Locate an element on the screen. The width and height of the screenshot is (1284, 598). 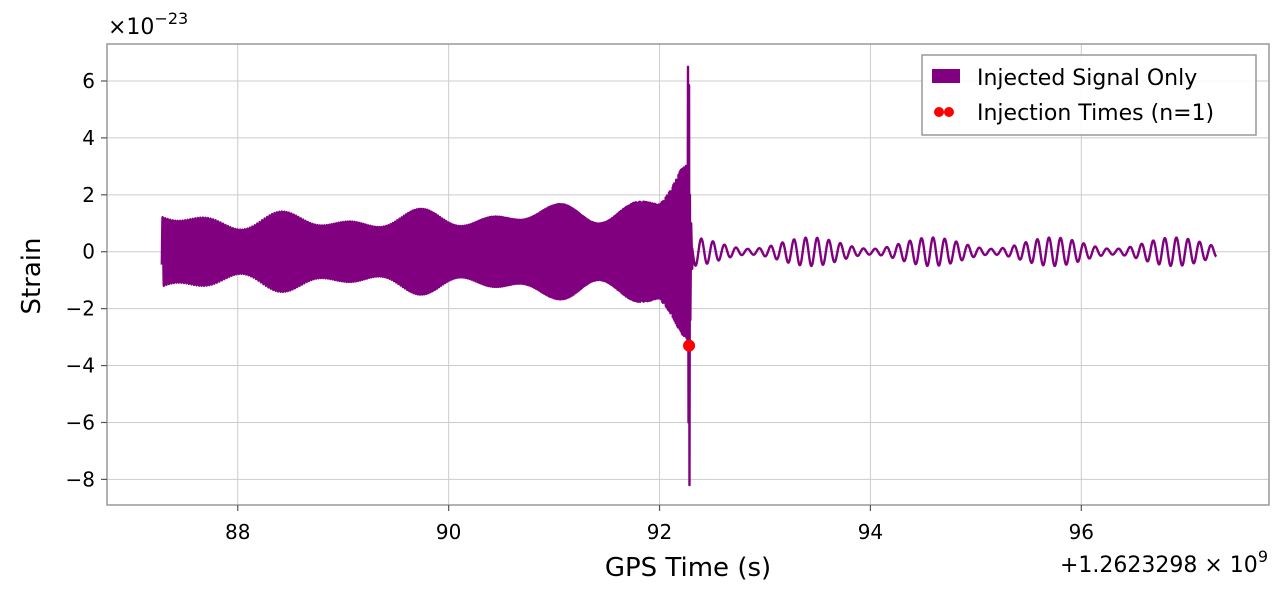
y-tick-label: −4 is located at coordinates (80, 366).